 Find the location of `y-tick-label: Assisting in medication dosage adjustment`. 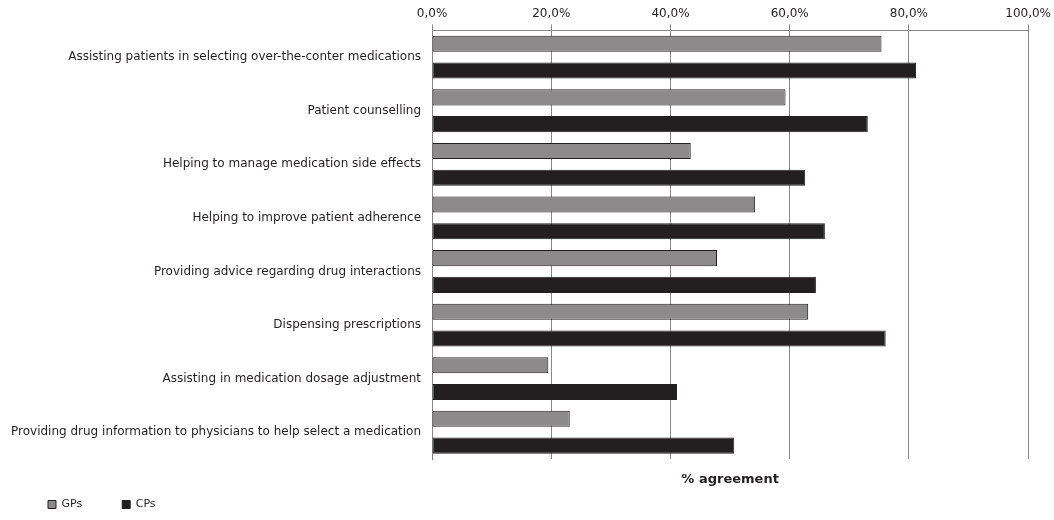

y-tick-label: Assisting in medication dosage adjustment is located at coordinates (292, 377).